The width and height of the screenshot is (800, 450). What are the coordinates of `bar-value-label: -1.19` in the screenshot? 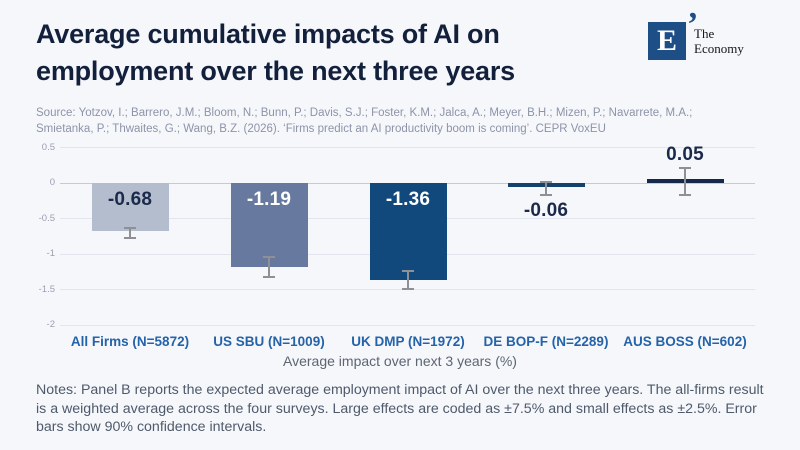 It's located at (269, 199).